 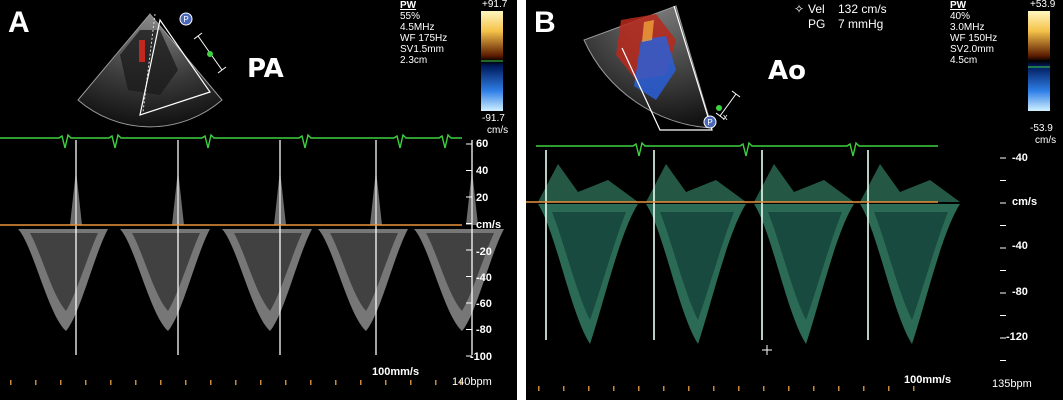 What do you see at coordinates (1039, 61) in the screenshot?
I see `velocity-colorbar` at bounding box center [1039, 61].